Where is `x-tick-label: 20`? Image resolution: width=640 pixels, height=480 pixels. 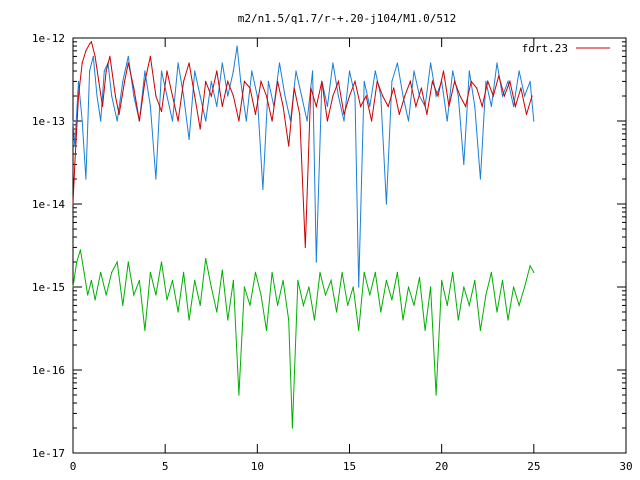 x-tick-label: 20 is located at coordinates (441, 466).